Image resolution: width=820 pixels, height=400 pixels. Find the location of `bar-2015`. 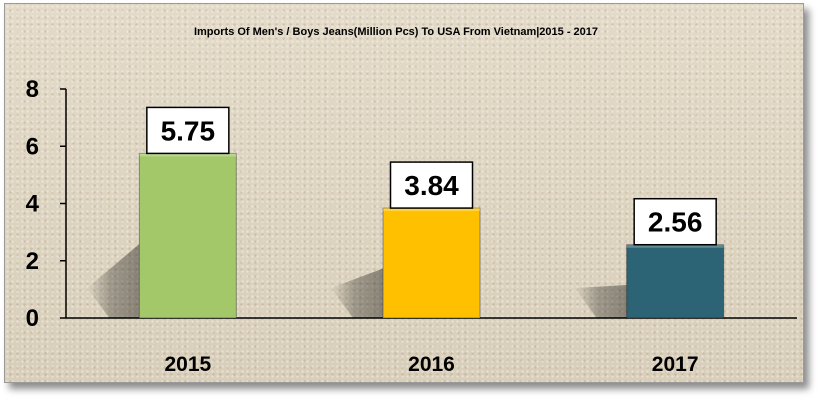

bar-2015 is located at coordinates (187, 235).